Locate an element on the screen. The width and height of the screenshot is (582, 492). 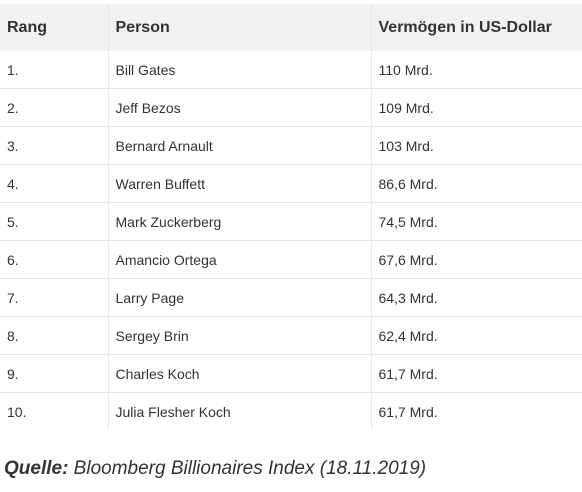
cell-person: Mark Zuckerberg is located at coordinates (240, 221).